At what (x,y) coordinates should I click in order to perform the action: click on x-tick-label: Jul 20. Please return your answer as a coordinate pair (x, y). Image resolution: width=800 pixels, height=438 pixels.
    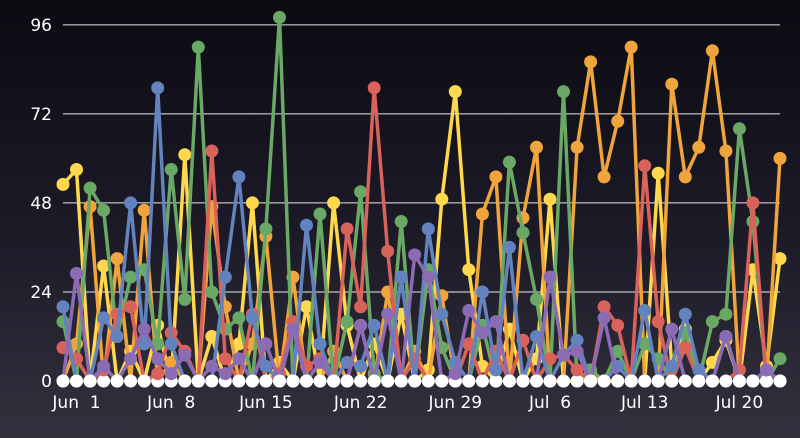
    Looking at the image, I should click on (739, 403).